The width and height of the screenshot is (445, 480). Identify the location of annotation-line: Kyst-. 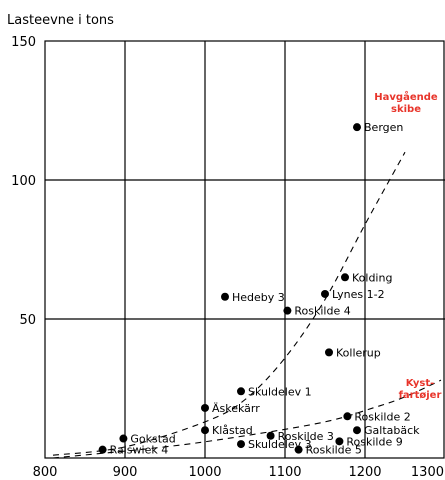
(420, 383).